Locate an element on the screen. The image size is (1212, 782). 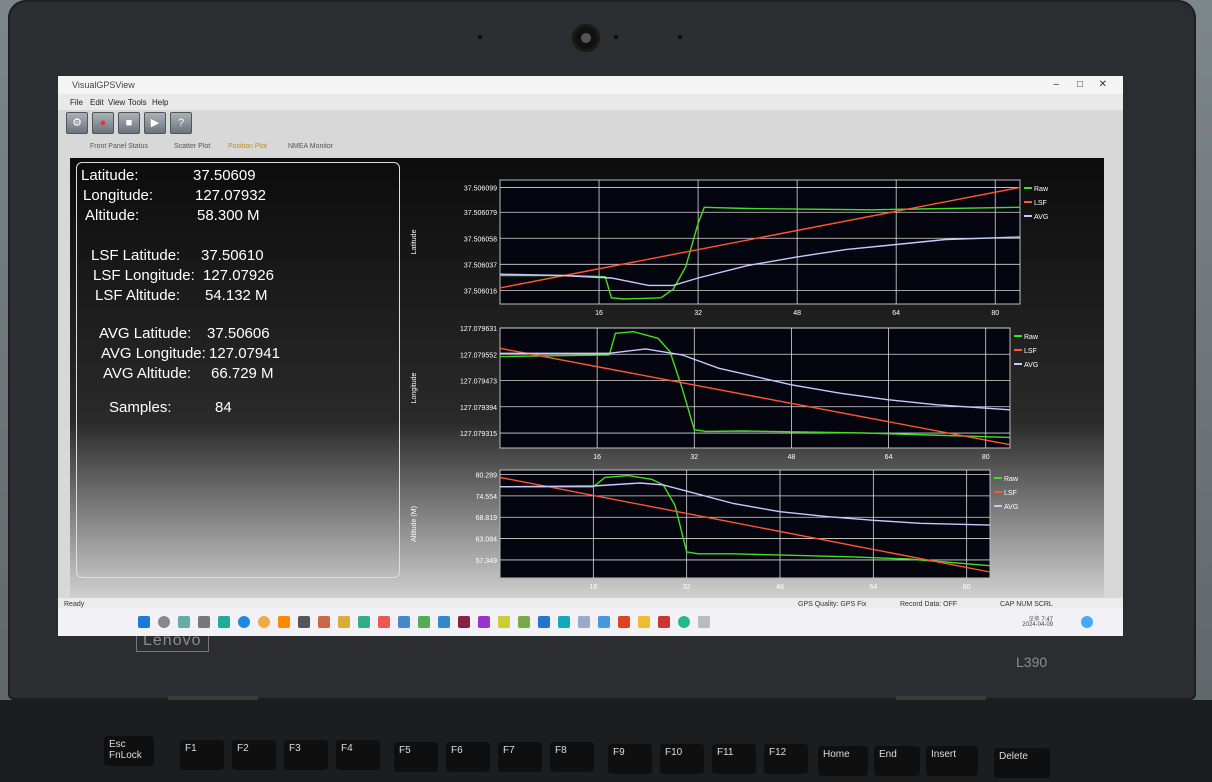
y-tick-label: 37.506058 is located at coordinates (480, 239).